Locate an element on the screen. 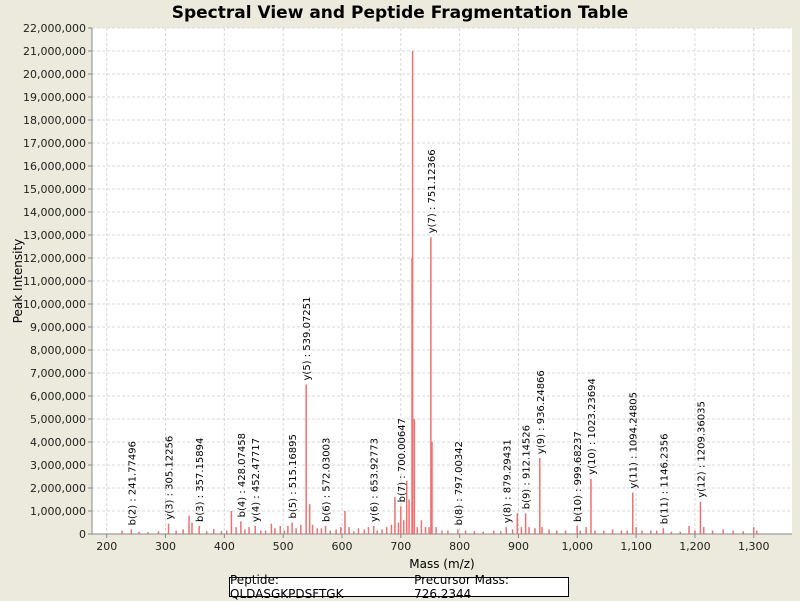  y-tick-label: 11,000,000 is located at coordinates (54, 281).